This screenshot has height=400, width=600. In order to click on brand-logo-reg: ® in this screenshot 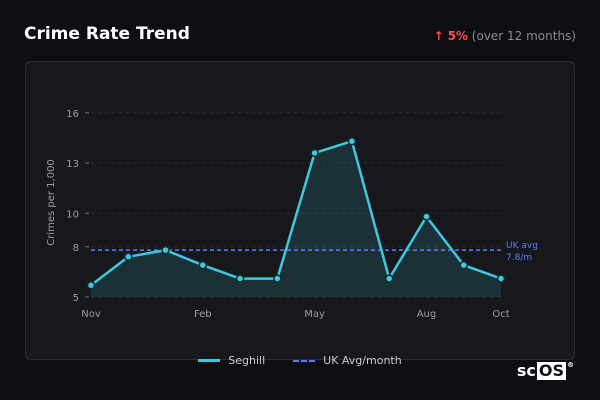, I will do `click(570, 365)`.